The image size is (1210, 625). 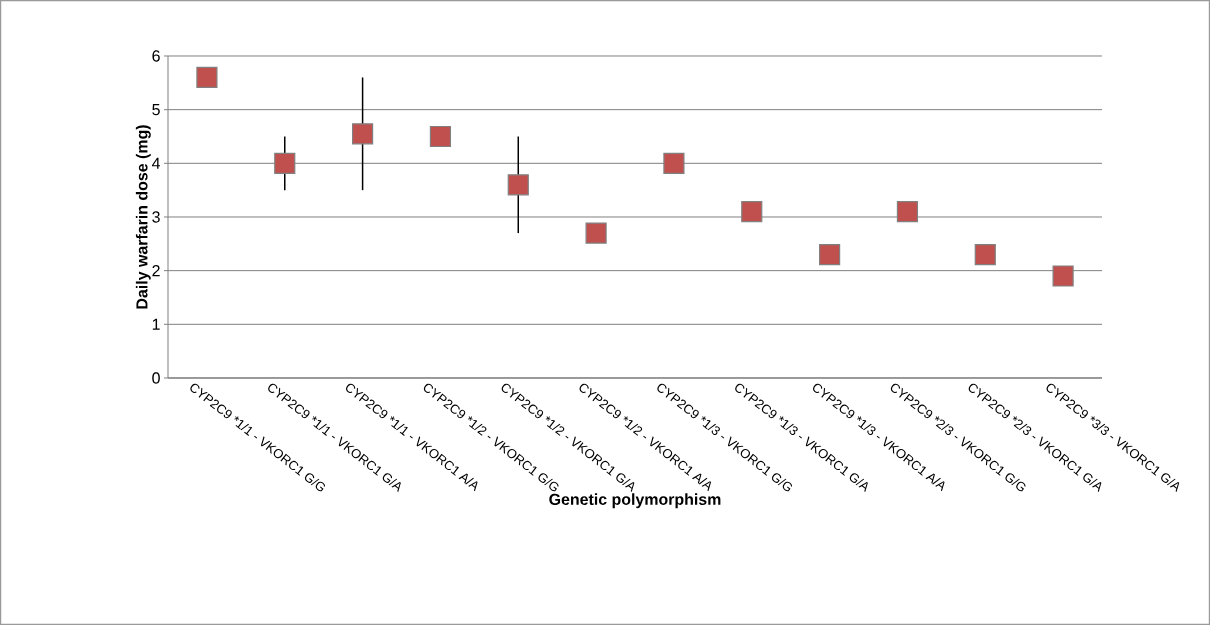 I want to click on y-tick-label: 6, so click(x=156, y=56).